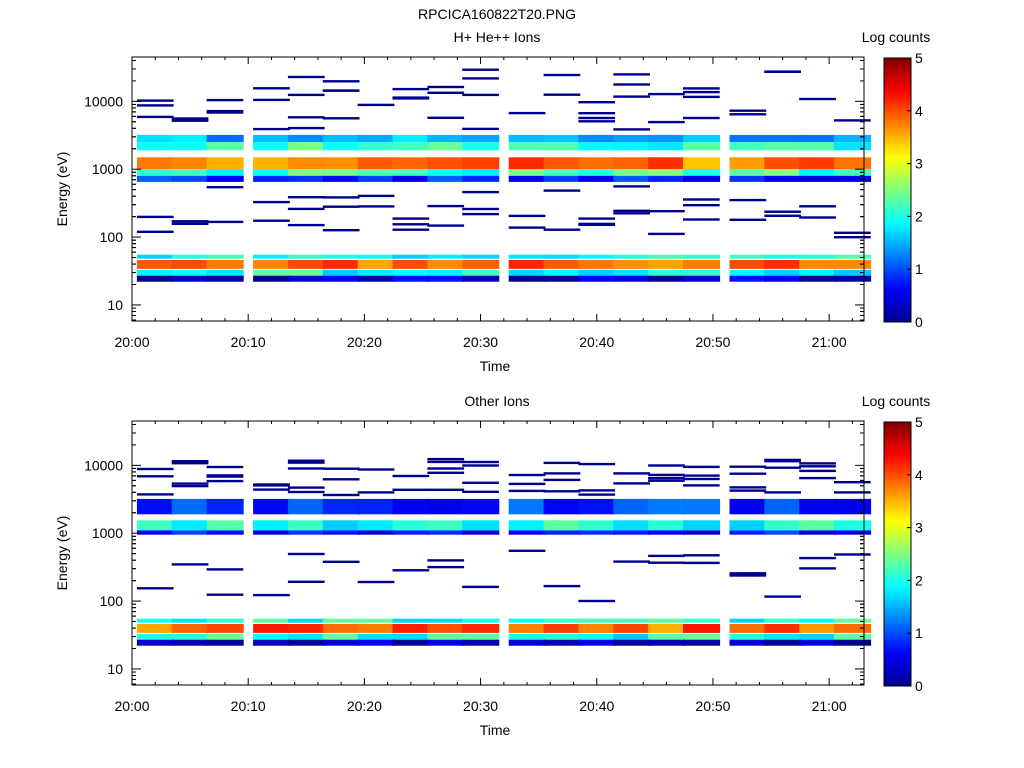 The width and height of the screenshot is (1024, 768). What do you see at coordinates (897, 554) in the screenshot?
I see `colorbar` at bounding box center [897, 554].